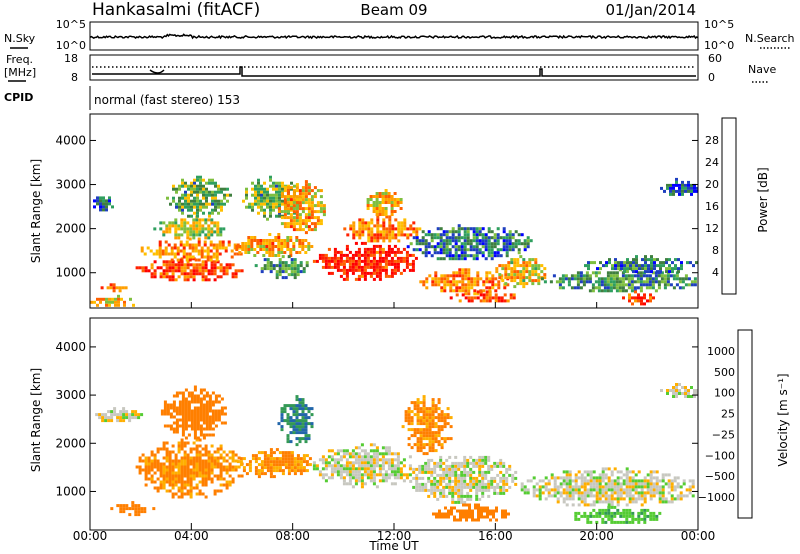 This screenshot has width=800, height=554. I want to click on velocity-colorbar-tick-1: 500, so click(724, 372).